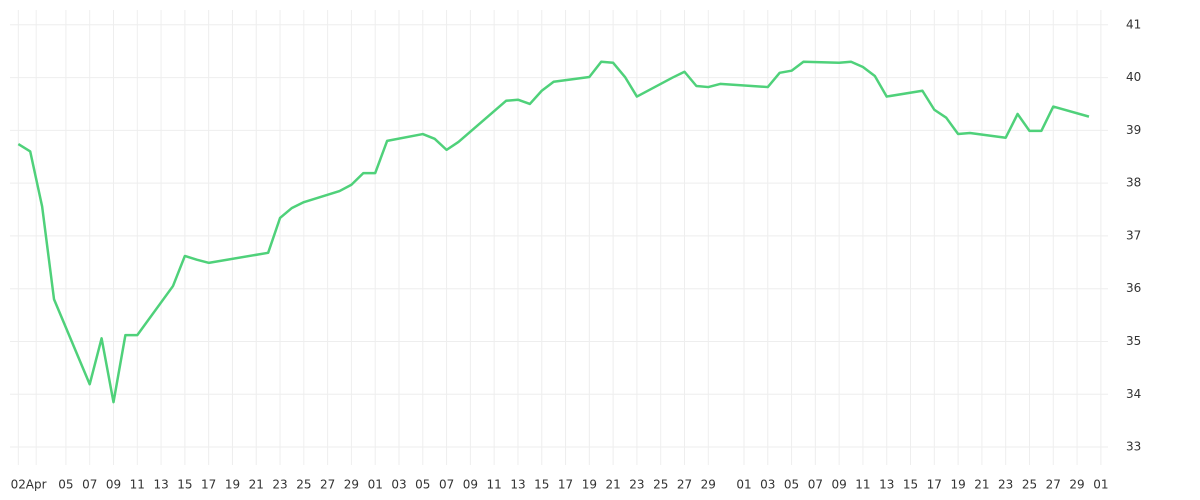 This screenshot has width=1200, height=500. Describe the element at coordinates (18, 485) in the screenshot. I see `x-tick-label: 02` at that location.